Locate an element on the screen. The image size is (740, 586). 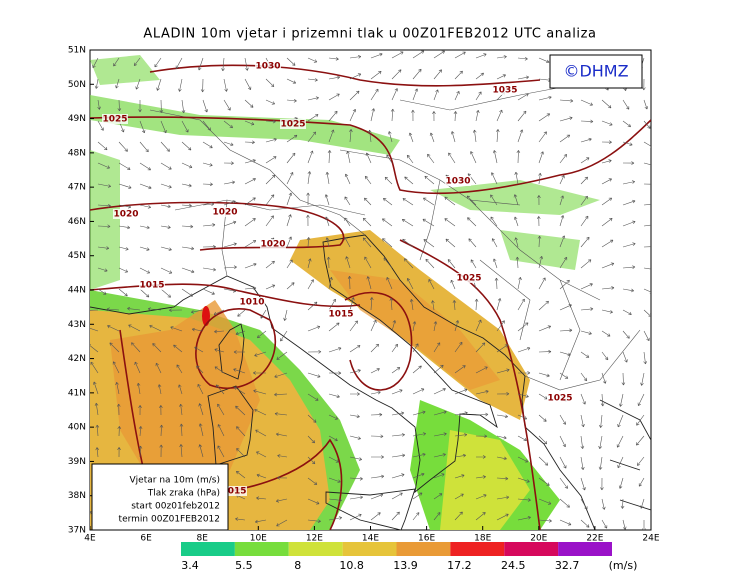
legend-line: Tlak zraka (hPa) is located at coordinates (183, 494).